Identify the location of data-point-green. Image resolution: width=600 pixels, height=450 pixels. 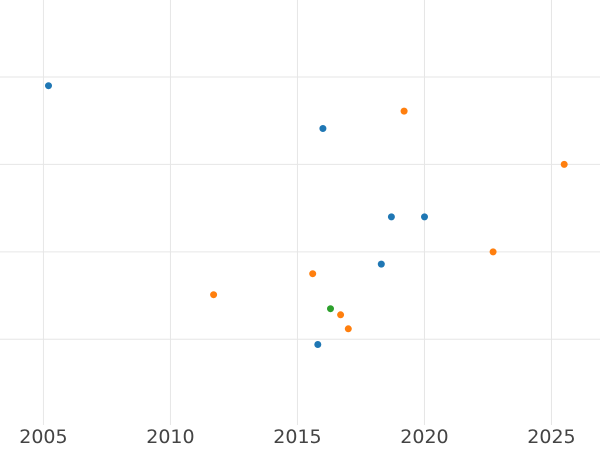
(330, 309).